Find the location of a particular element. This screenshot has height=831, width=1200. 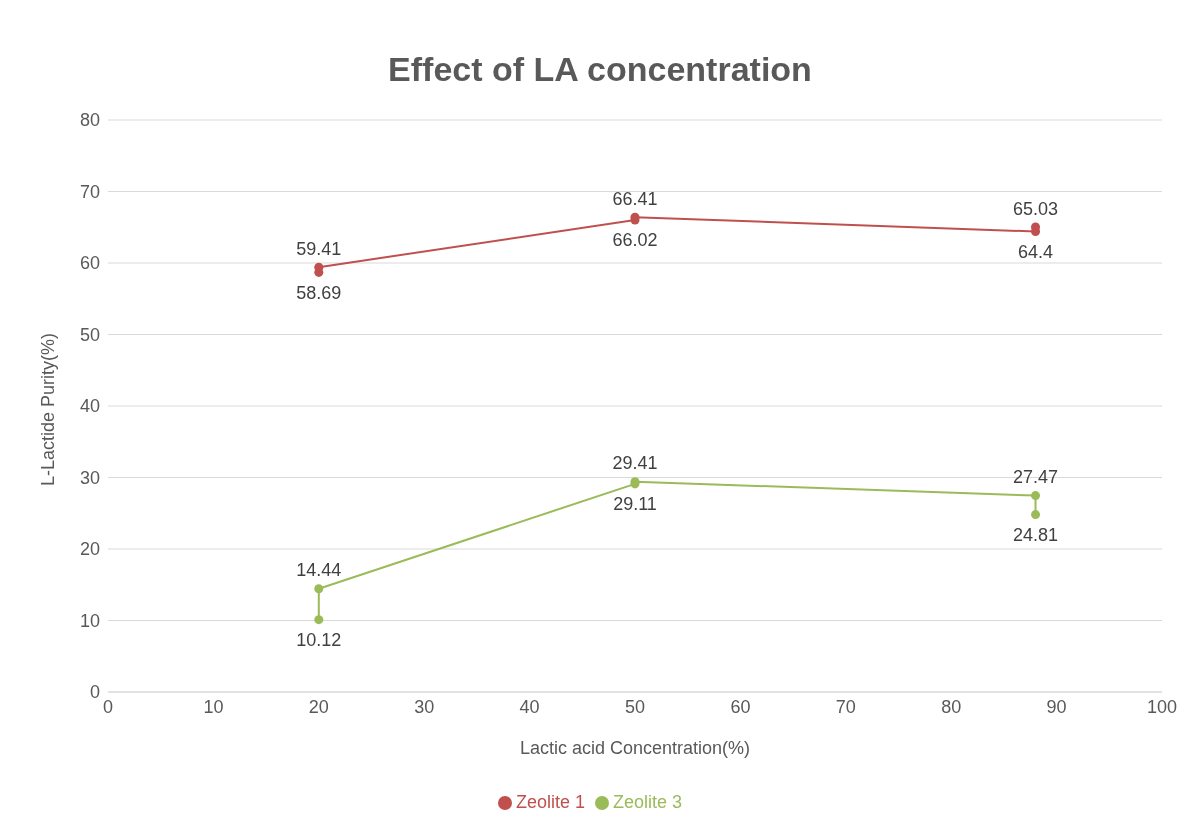

x-tick-label: 20 is located at coordinates (318, 706).